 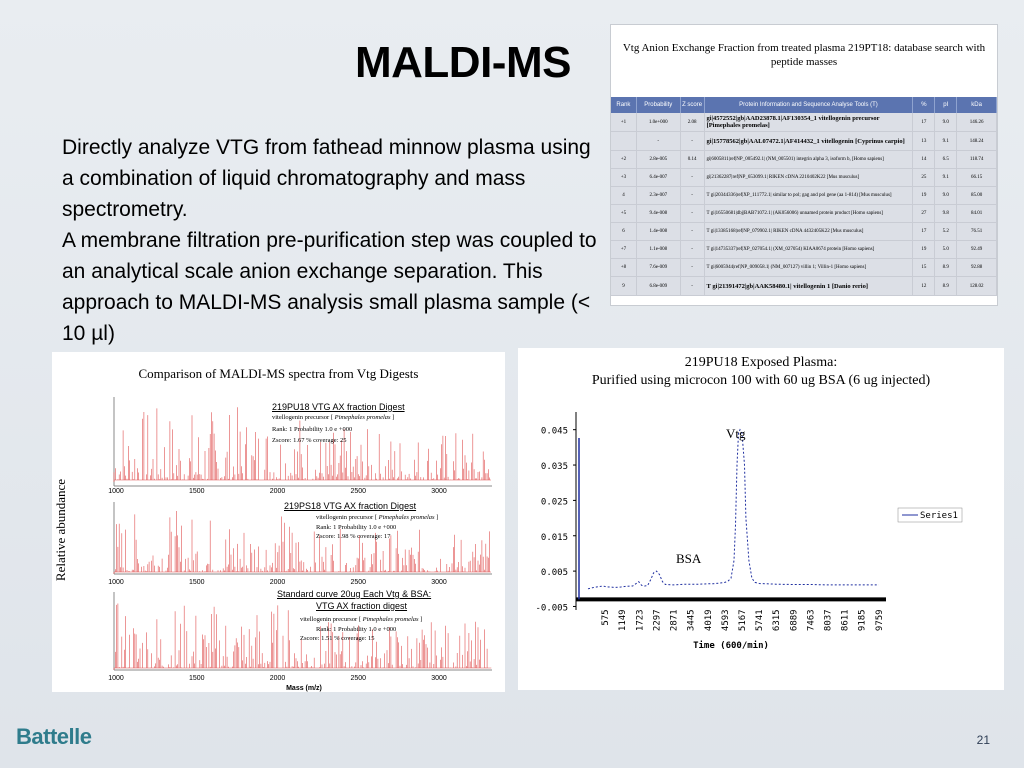 What do you see at coordinates (924, 249) in the screenshot?
I see `table-cell-pct: 19` at bounding box center [924, 249].